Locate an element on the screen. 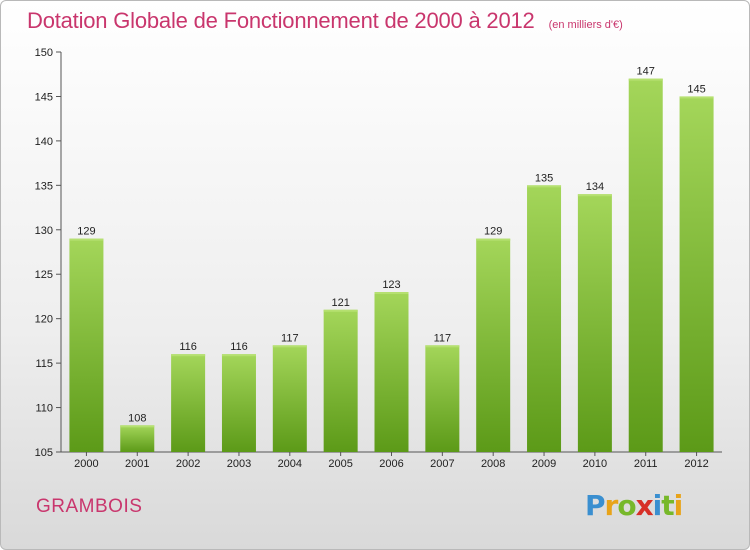 The image size is (750, 550). data-label: 123 is located at coordinates (391, 285).